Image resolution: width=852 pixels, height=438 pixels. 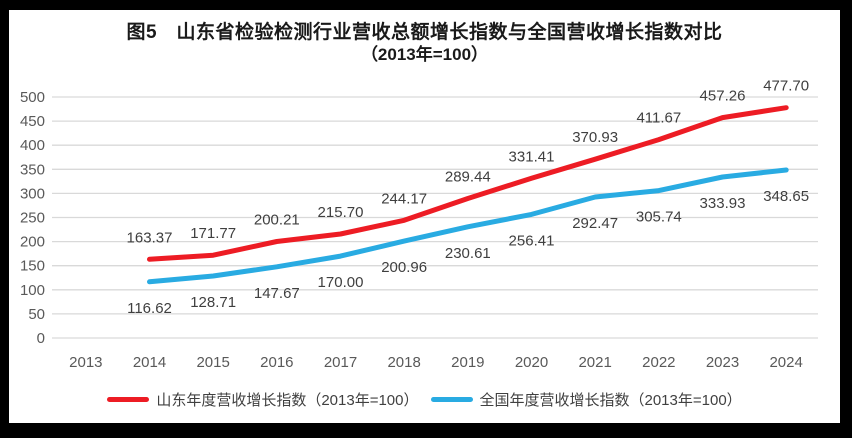 I want to click on data-label: 215.70, so click(x=341, y=212).